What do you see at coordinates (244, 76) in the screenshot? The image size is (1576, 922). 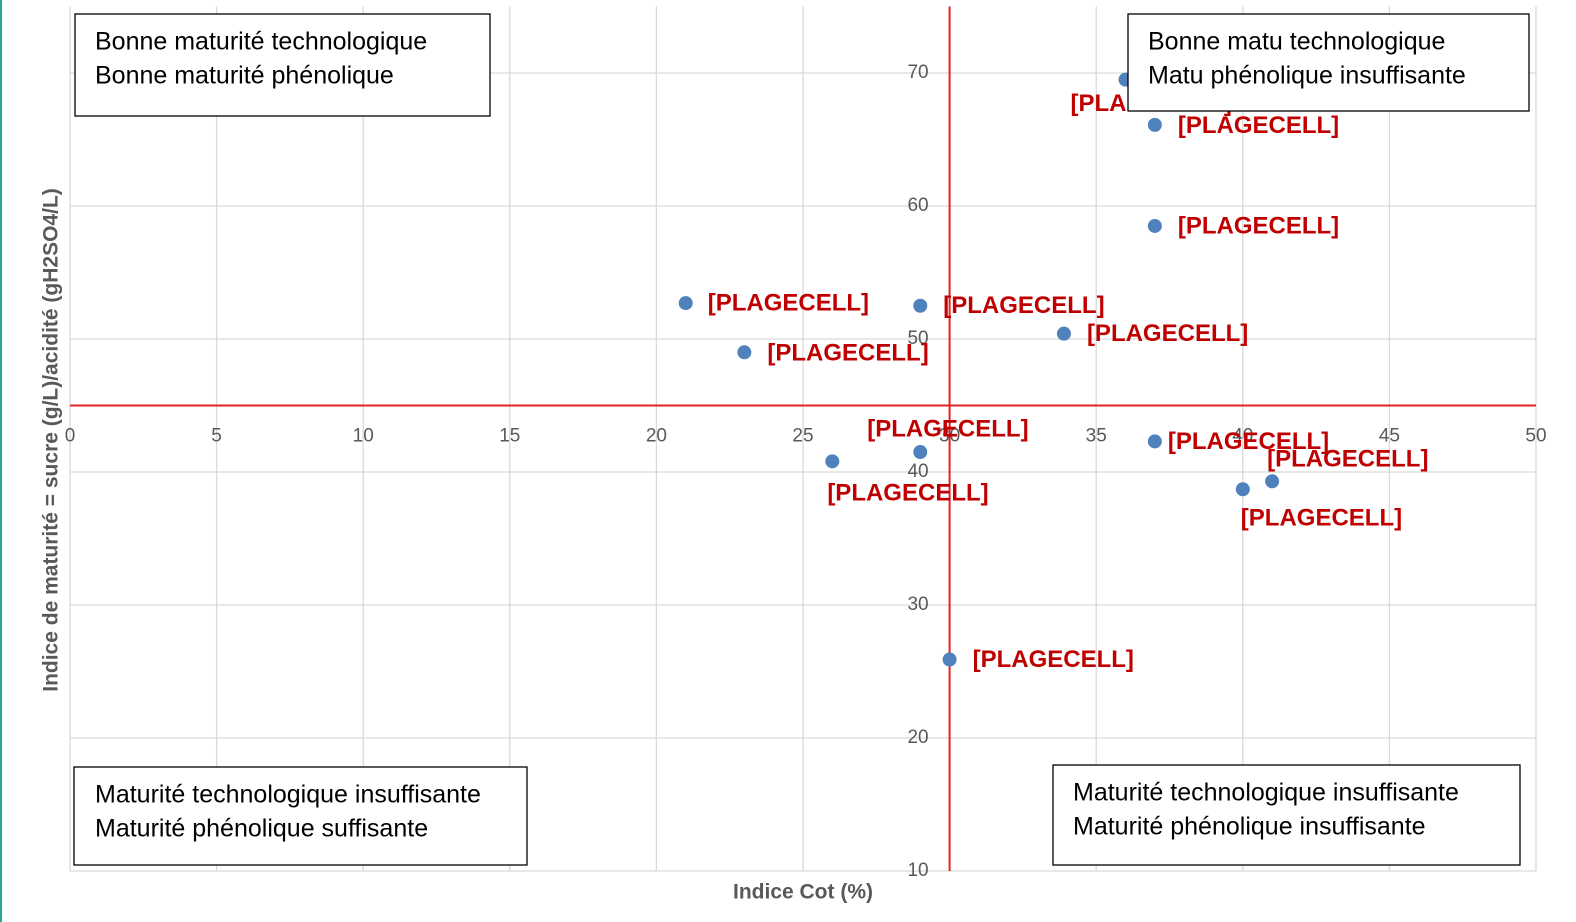 I see `annotation-text: Bonne maturité phénolique` at bounding box center [244, 76].